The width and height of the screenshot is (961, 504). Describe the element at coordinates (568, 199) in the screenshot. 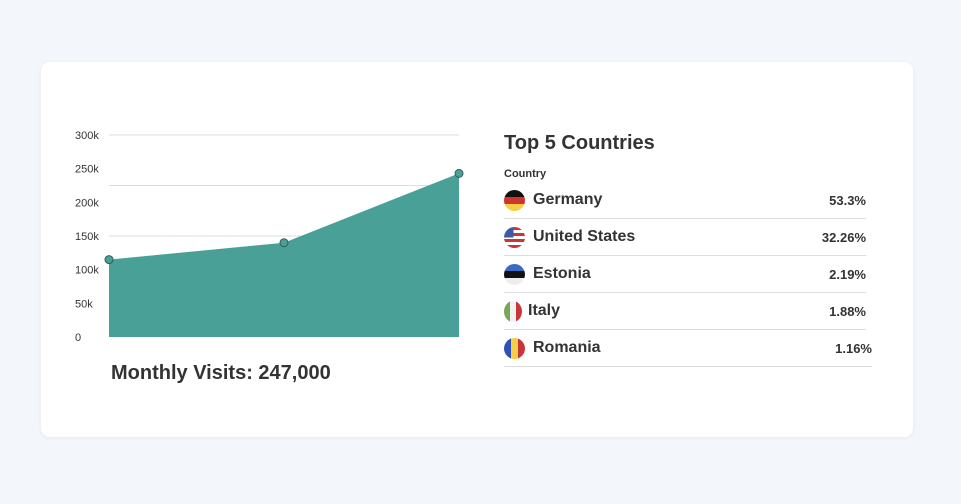

I see `country-name: Germany` at that location.